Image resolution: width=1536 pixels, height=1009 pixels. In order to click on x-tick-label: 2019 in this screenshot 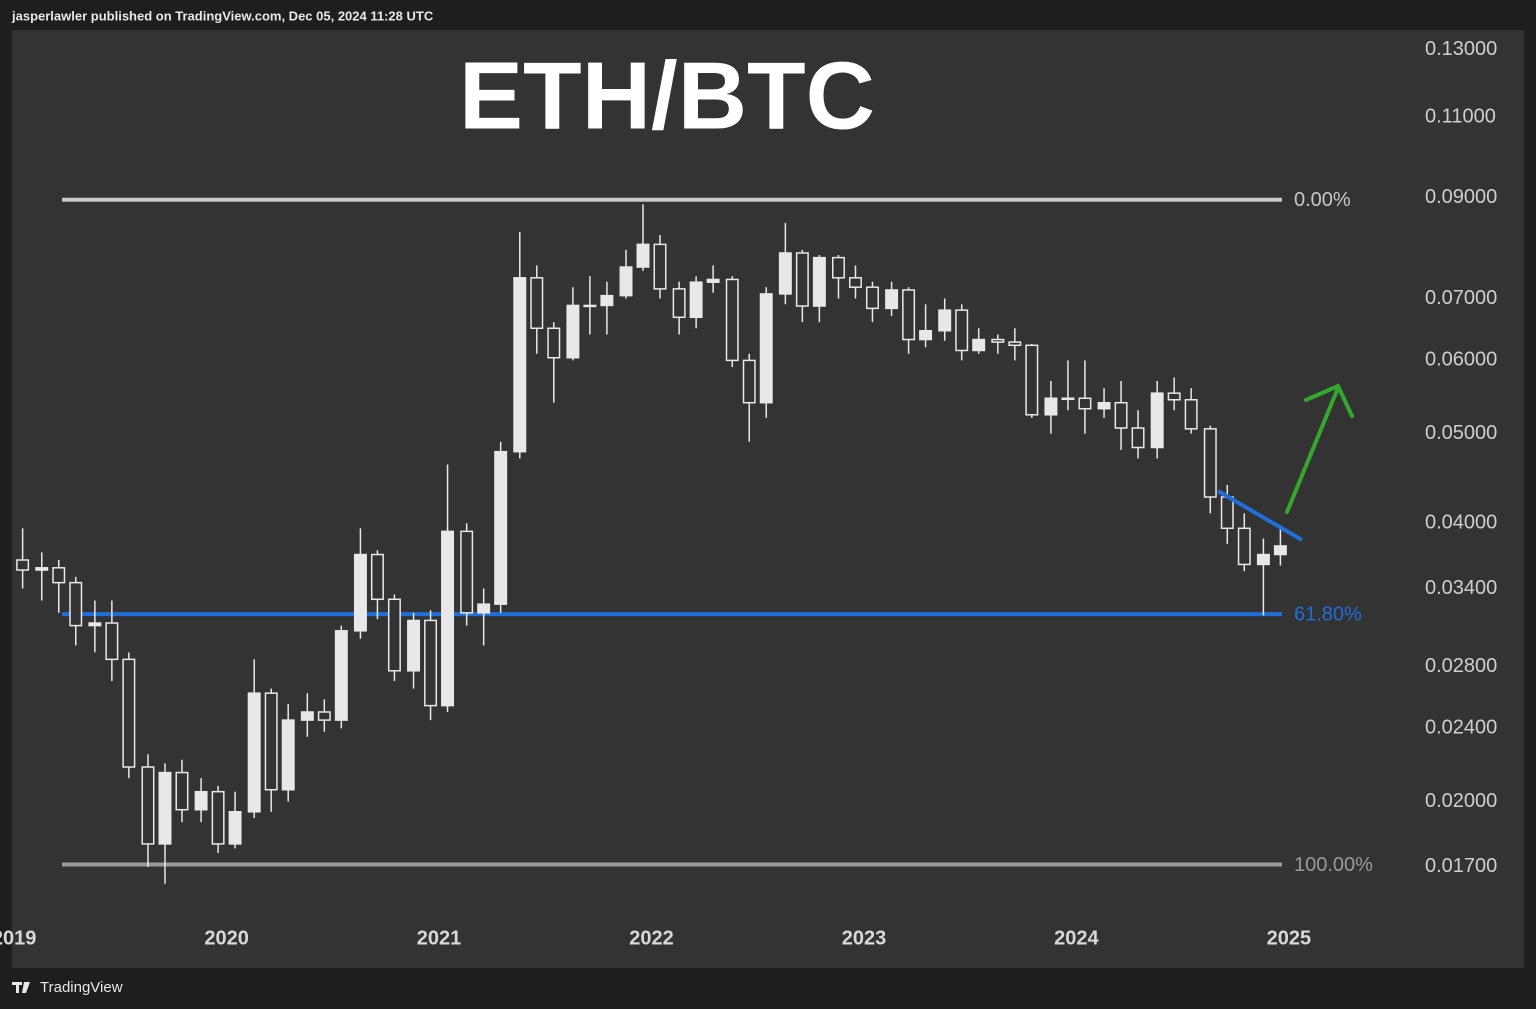, I will do `click(18, 938)`.